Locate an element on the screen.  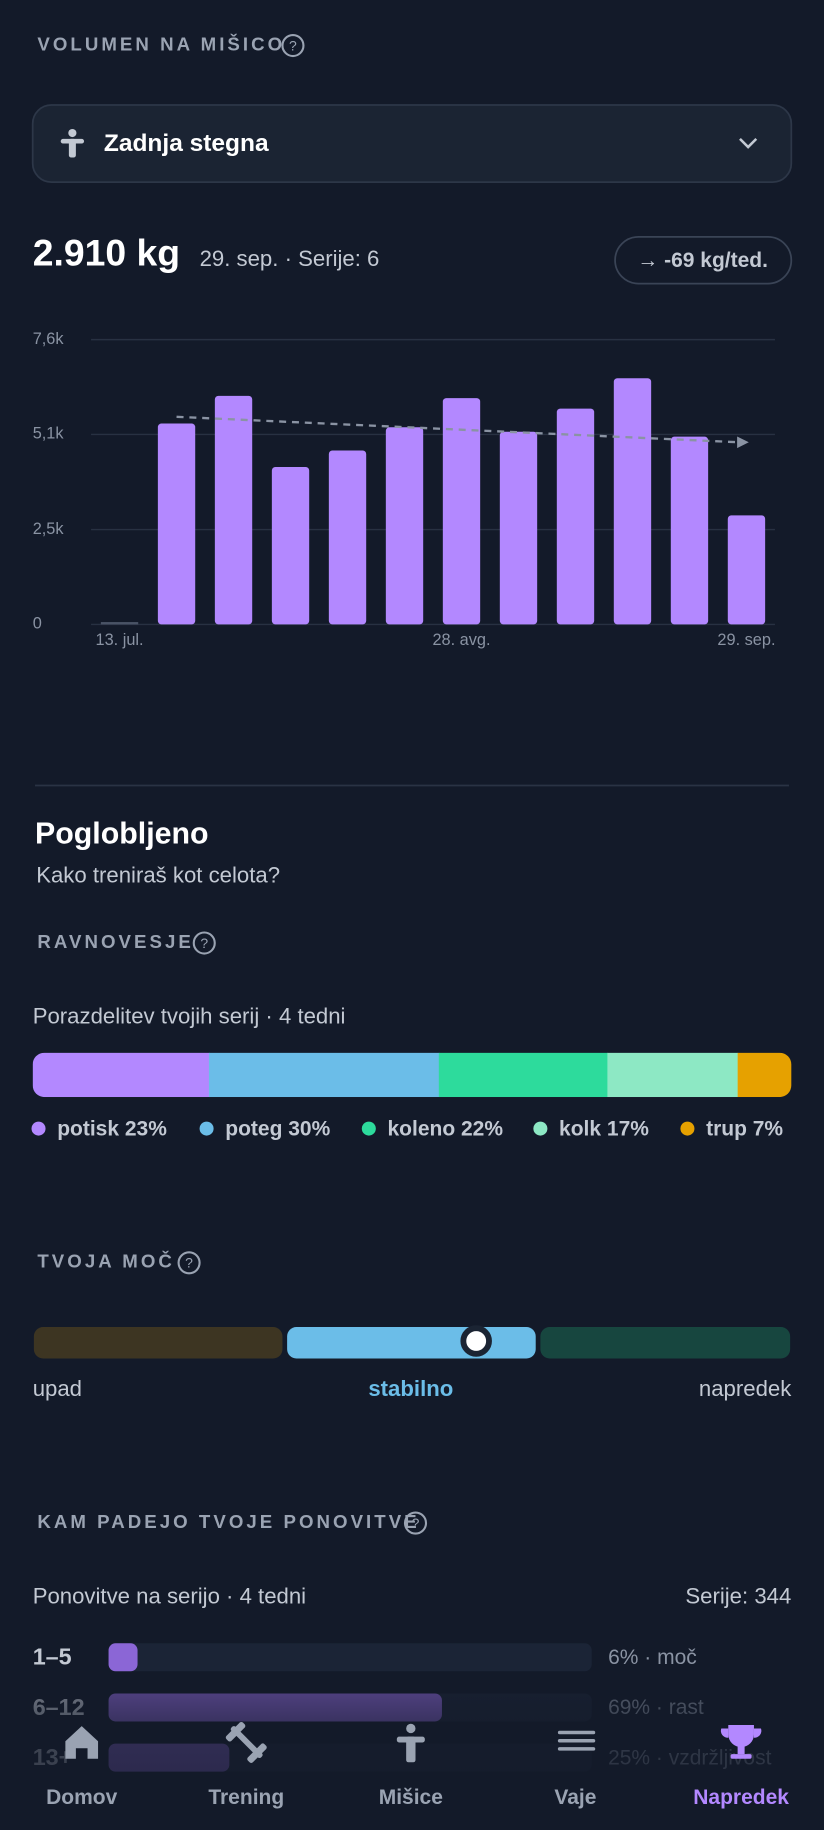
current-meta: 29. sep. · Serije: 6 is located at coordinates (290, 258).